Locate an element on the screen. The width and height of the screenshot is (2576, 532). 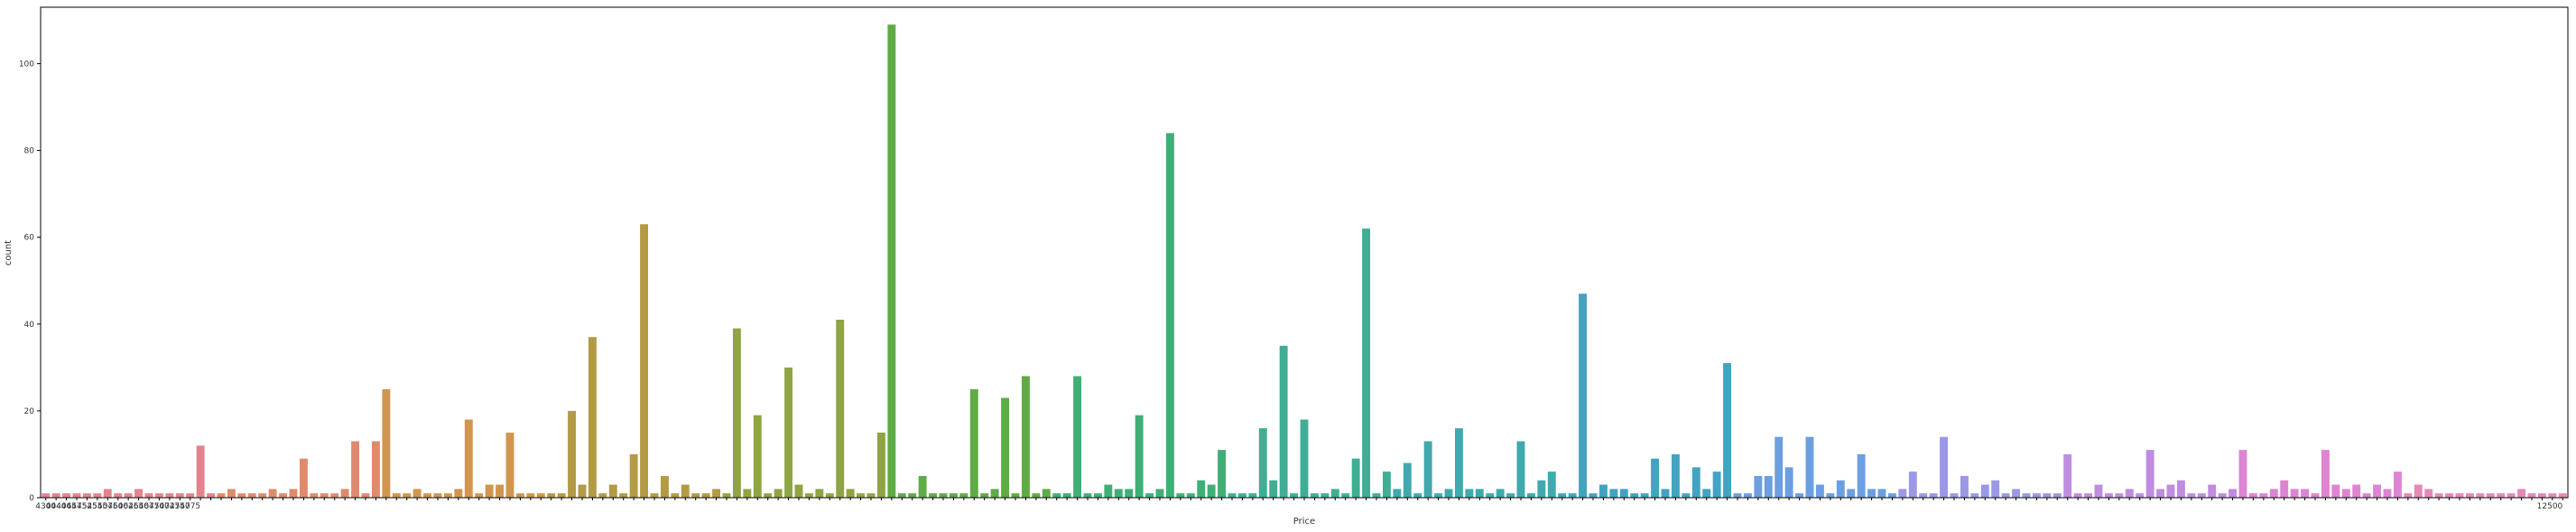
x-tick-label: 4775 is located at coordinates (190, 507).